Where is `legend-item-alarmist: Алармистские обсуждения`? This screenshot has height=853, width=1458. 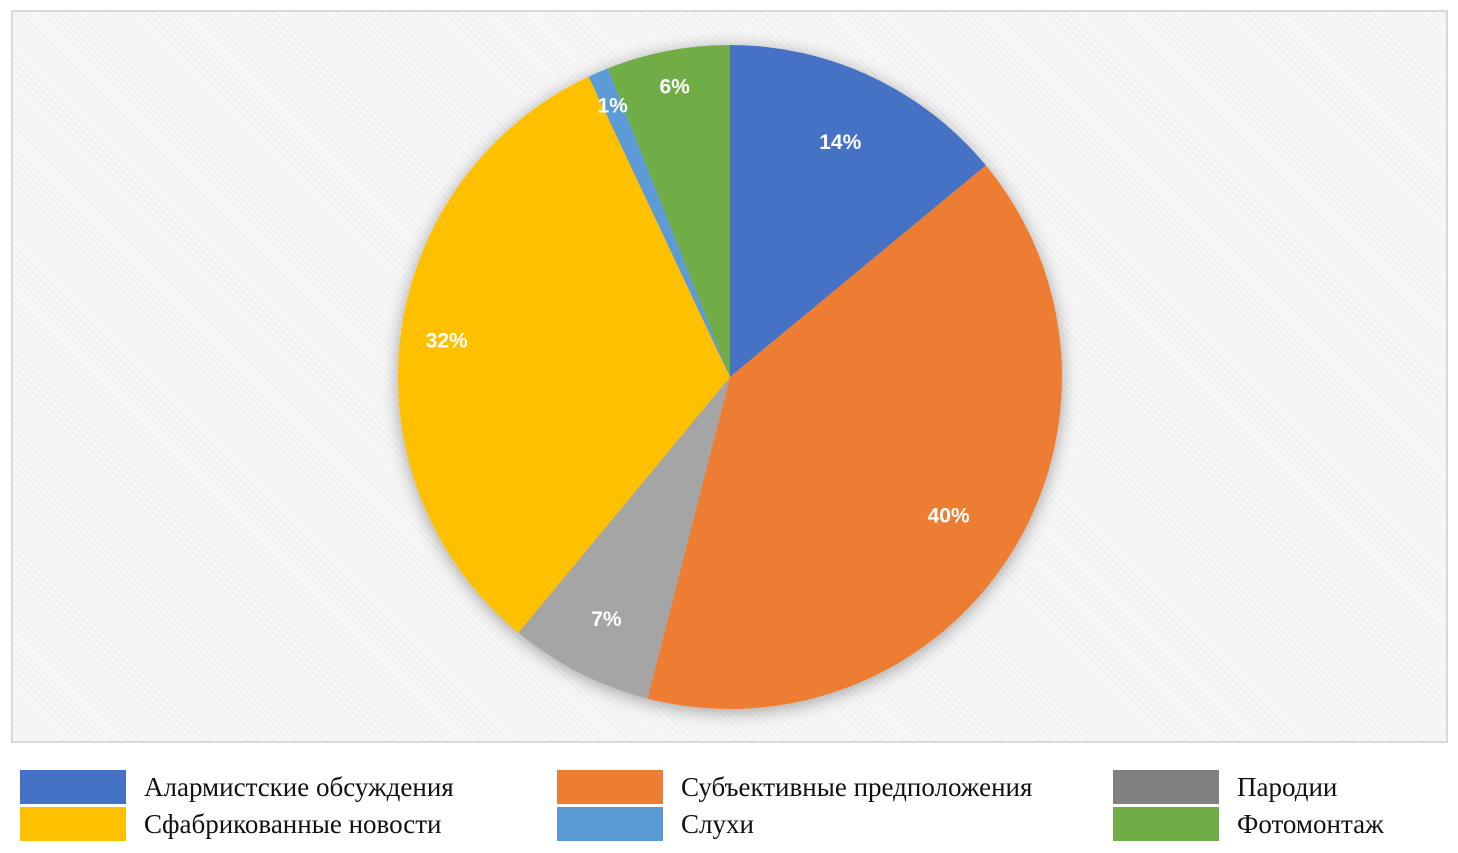
legend-item-alarmist: Алармистские обсуждения is located at coordinates (237, 787).